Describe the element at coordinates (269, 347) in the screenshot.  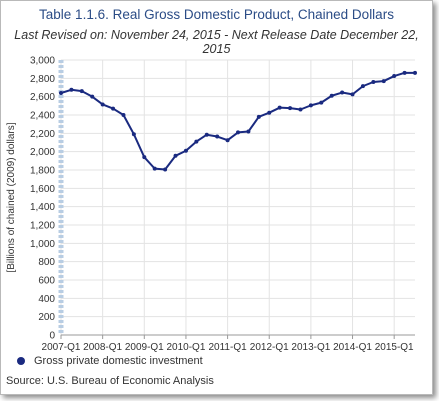
I see `x-tick-label: 2012-Q1` at that location.